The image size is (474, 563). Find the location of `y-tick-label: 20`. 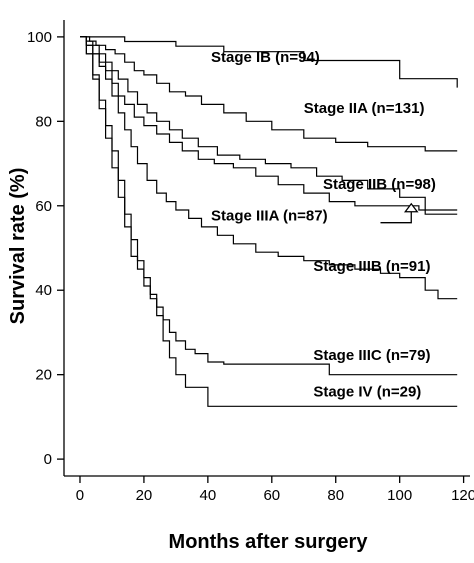

y-tick-label: 20 is located at coordinates (43, 375).